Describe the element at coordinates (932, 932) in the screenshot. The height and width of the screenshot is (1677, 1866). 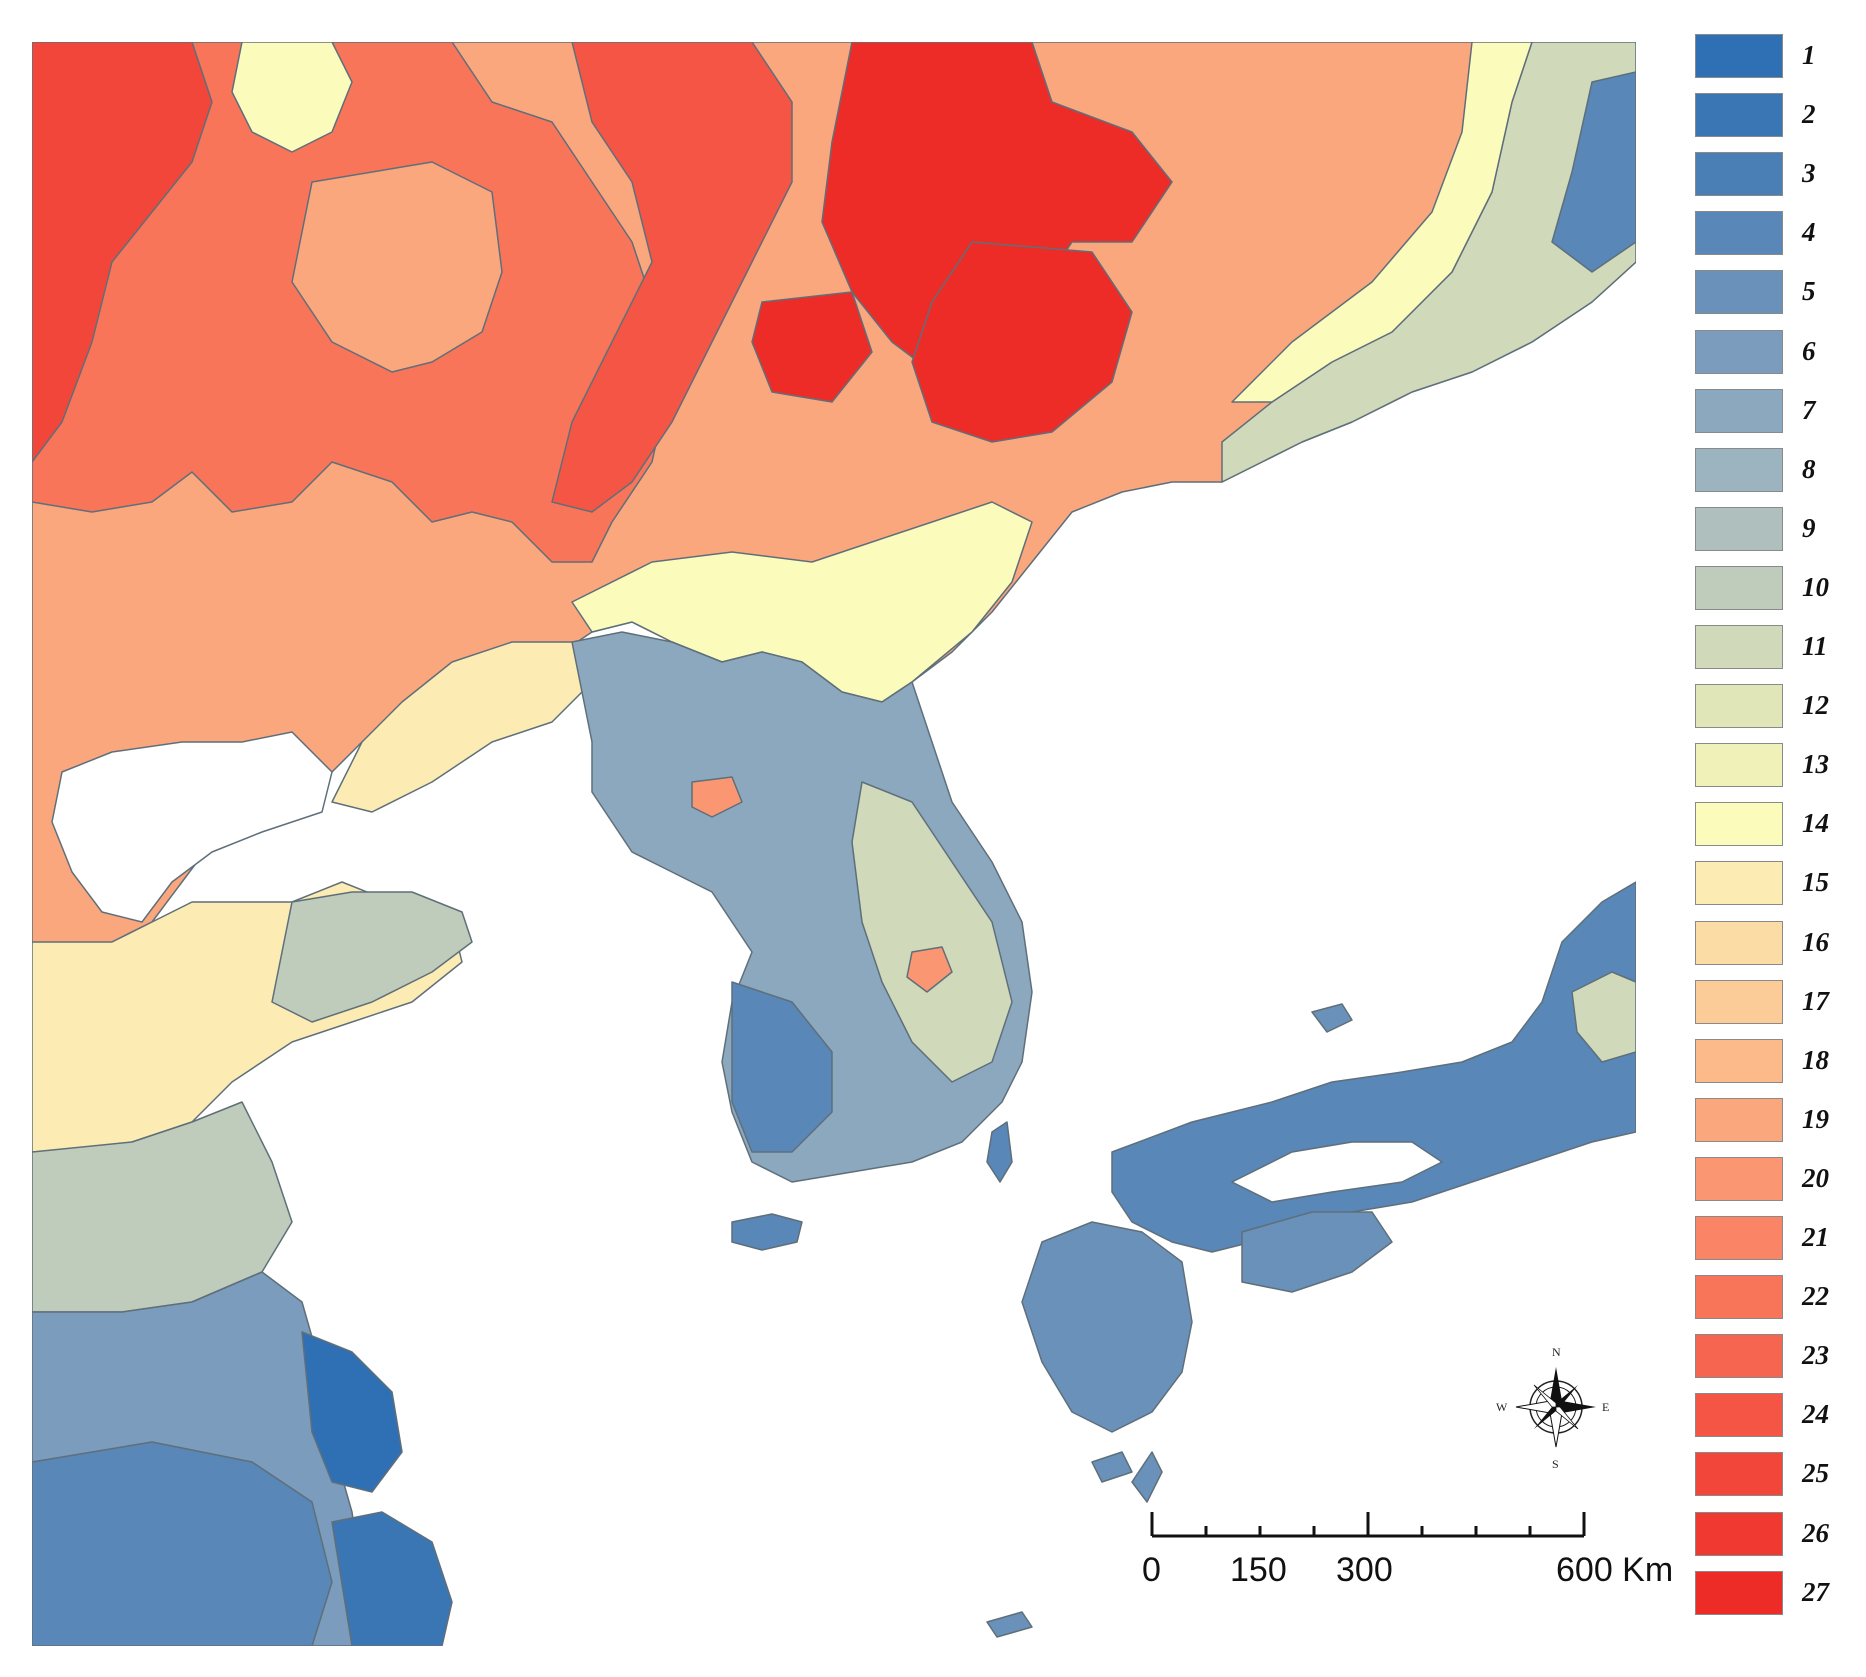
I see `korea-east-green` at that location.